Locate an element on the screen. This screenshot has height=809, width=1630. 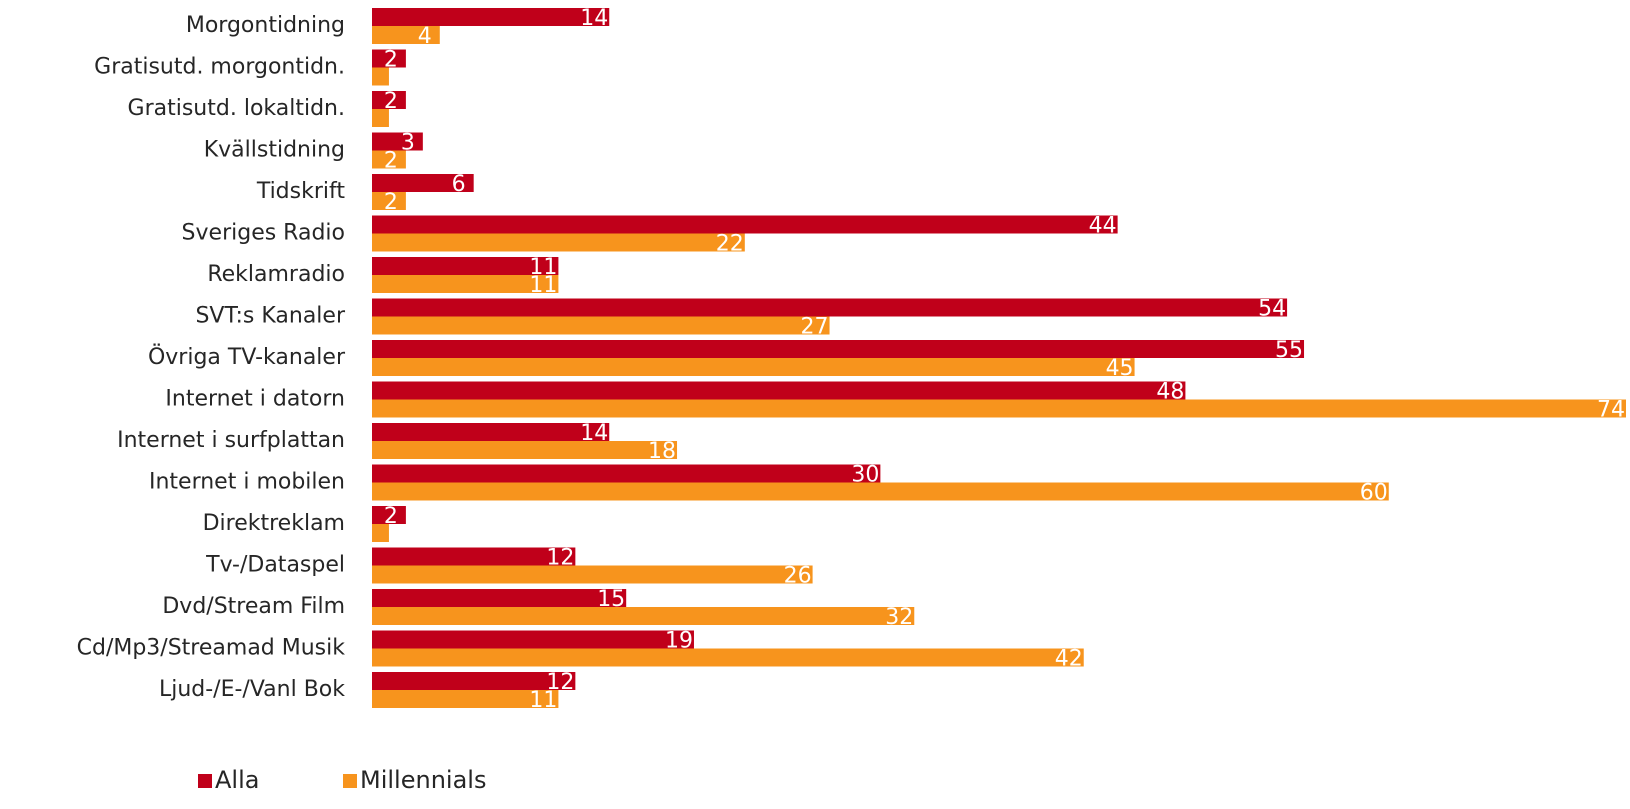
category-label: Tidskrift is located at coordinates (301, 191).